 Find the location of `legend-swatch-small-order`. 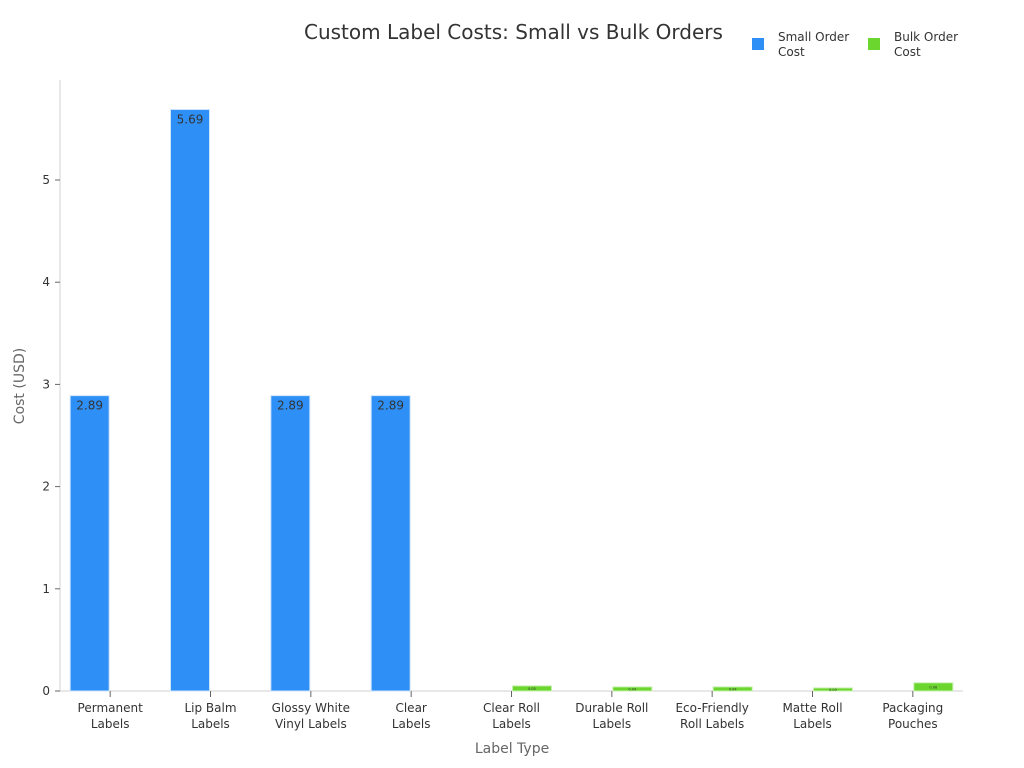

legend-swatch-small-order is located at coordinates (758, 44).